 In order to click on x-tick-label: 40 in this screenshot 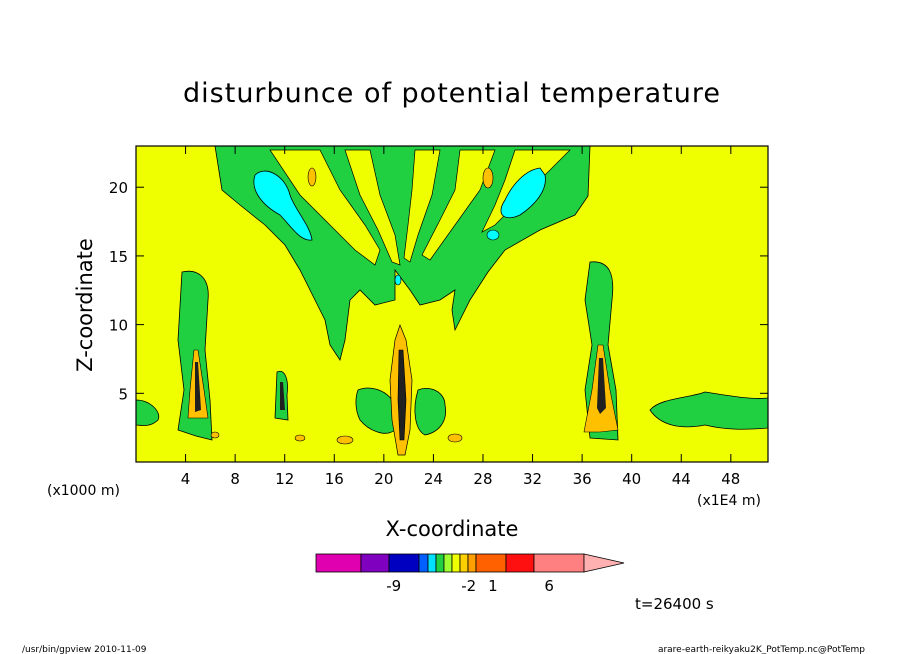, I will do `click(631, 479)`.